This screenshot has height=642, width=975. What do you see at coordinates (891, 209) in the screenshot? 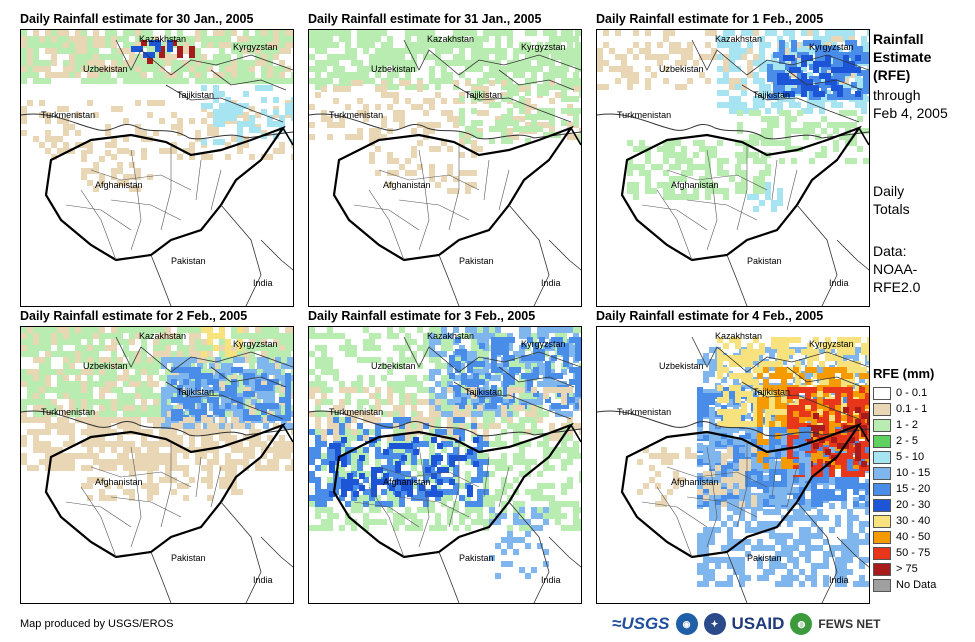
I see `daily-line2: Totals` at bounding box center [891, 209].